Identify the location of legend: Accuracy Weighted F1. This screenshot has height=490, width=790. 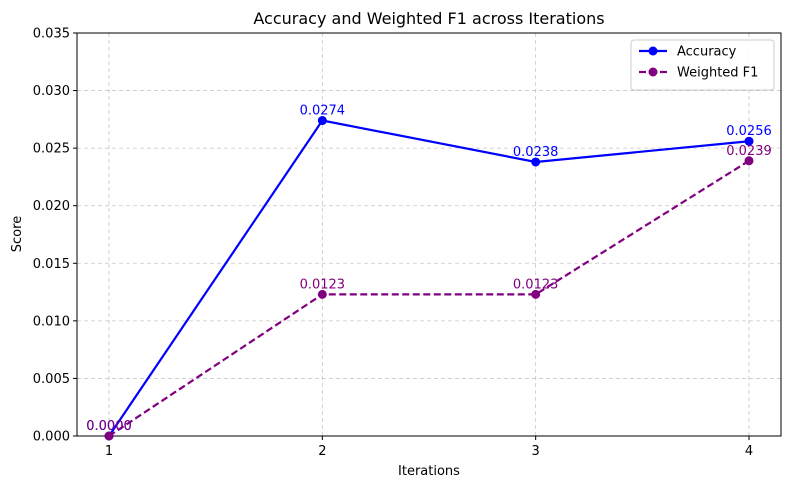
(702, 65).